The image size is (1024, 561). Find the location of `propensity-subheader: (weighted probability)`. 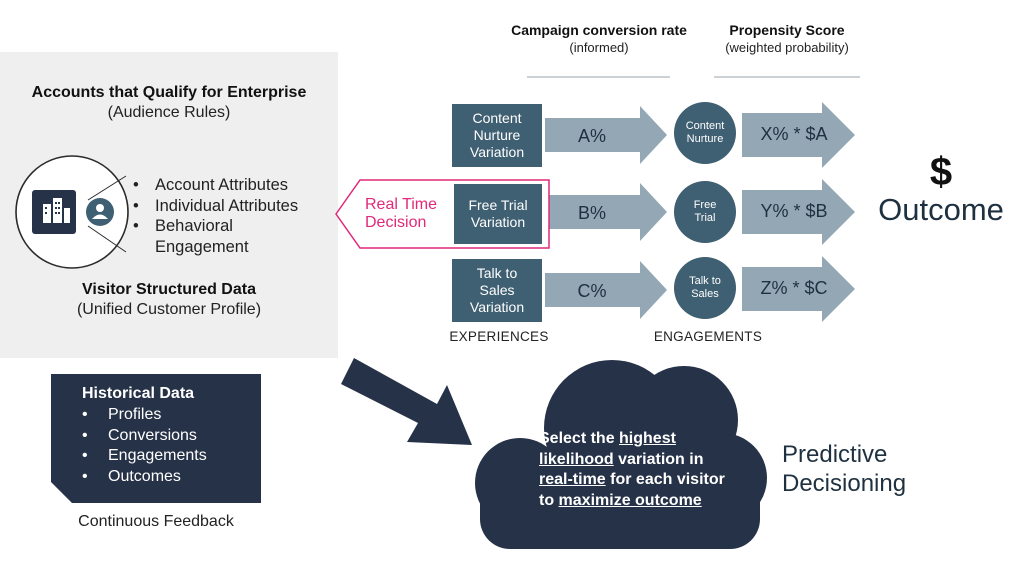

propensity-subheader: (weighted probability) is located at coordinates (787, 47).